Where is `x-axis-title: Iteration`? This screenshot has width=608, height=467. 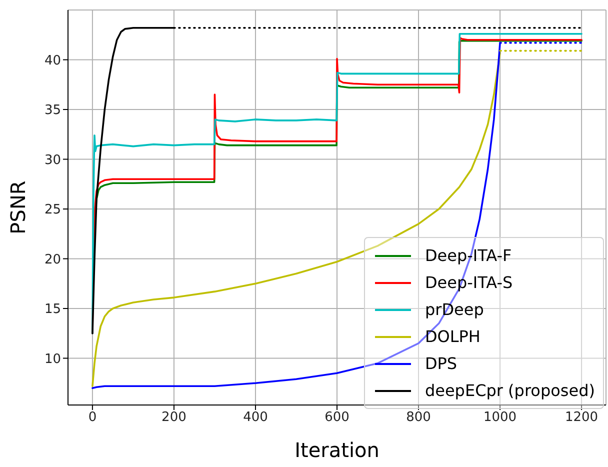 x-axis-title: Iteration is located at coordinates (337, 450).